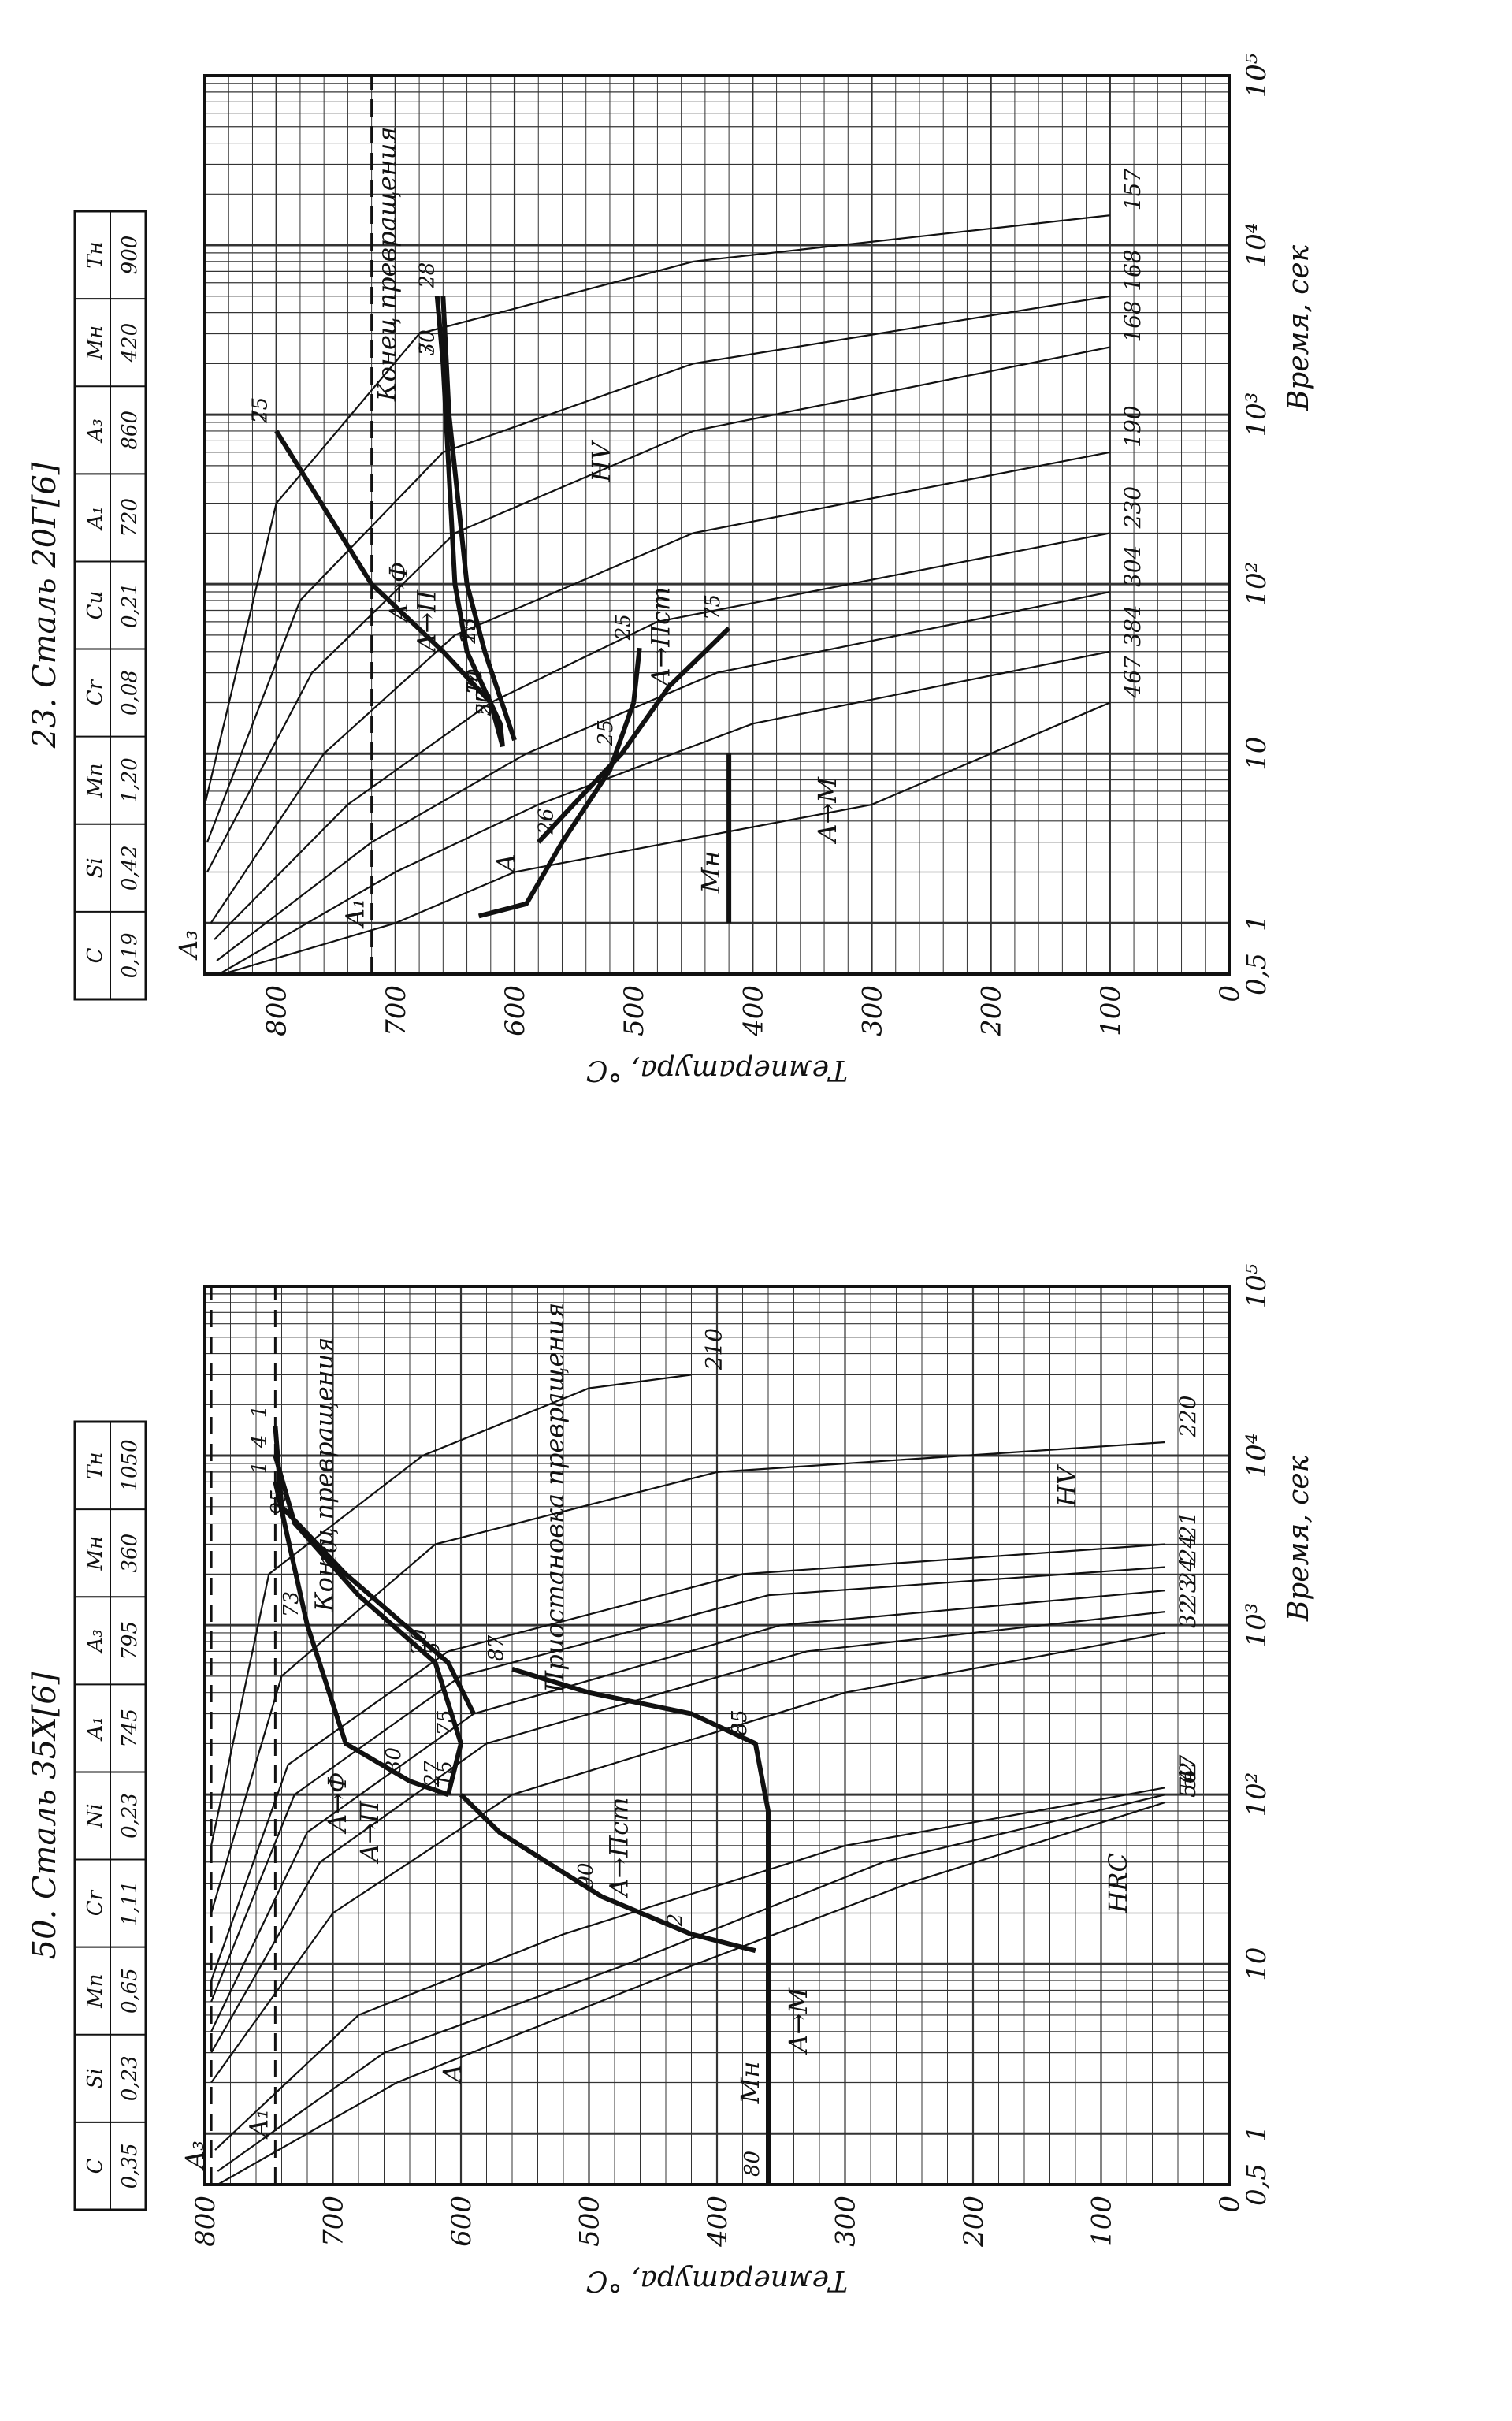  I want to click on hardness-label: 220, so click(1188, 1417).